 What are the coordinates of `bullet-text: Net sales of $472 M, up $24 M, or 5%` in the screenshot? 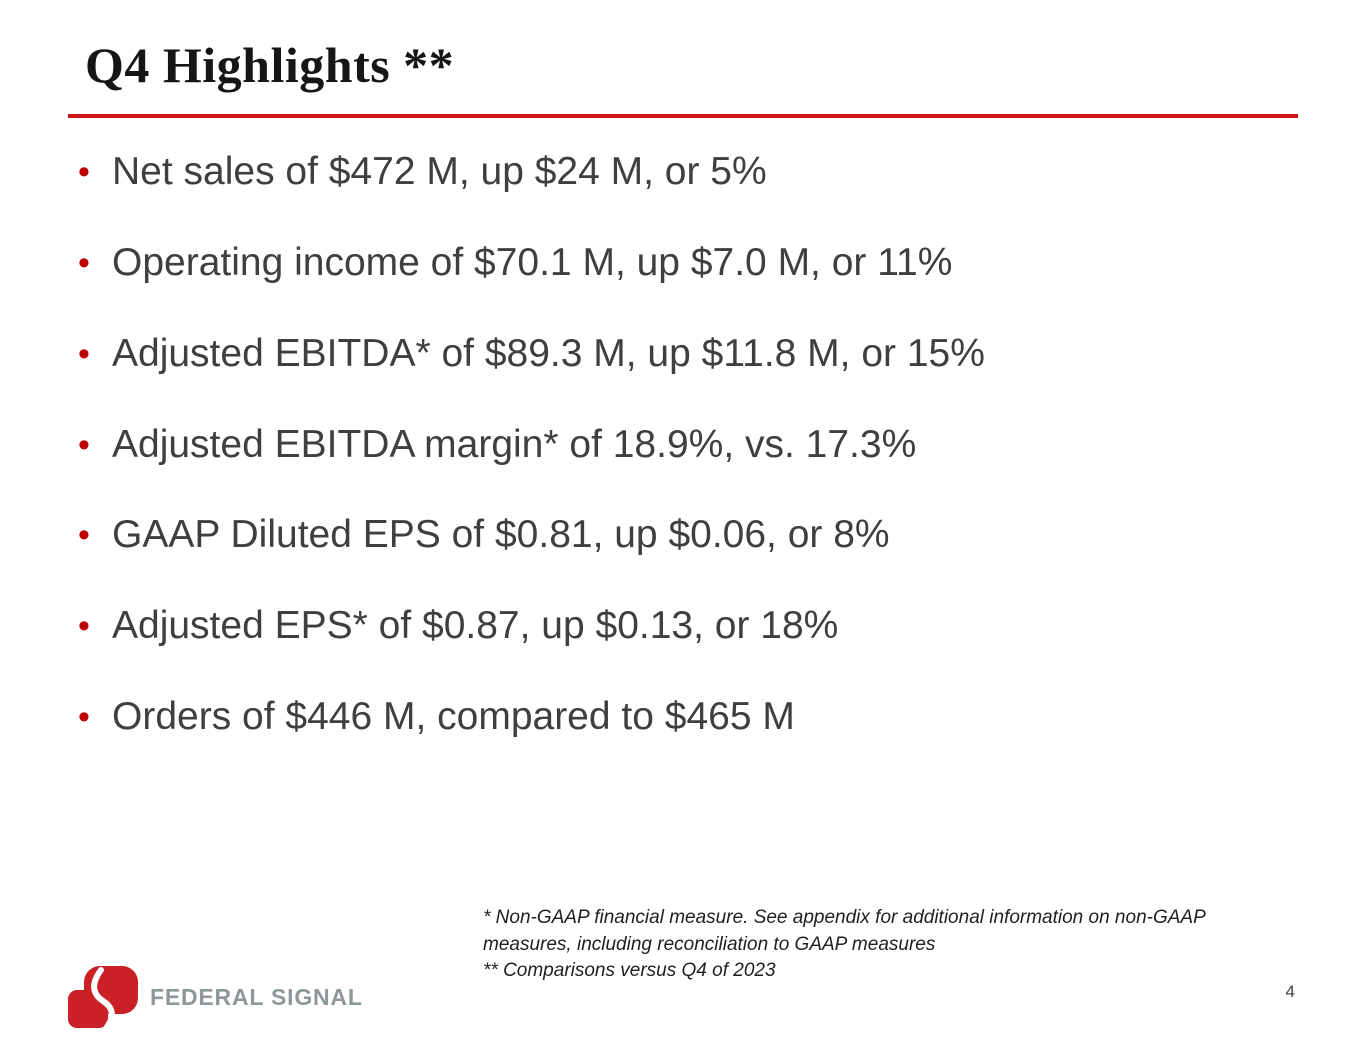 It's located at (439, 171).